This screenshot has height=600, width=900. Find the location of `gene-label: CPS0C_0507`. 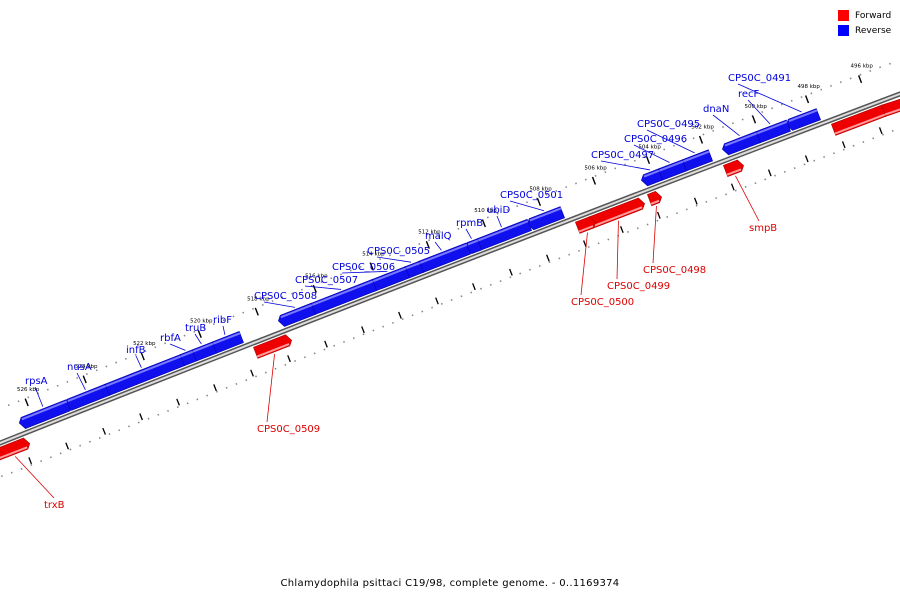

gene-label: CPS0C_0507 is located at coordinates (326, 280).